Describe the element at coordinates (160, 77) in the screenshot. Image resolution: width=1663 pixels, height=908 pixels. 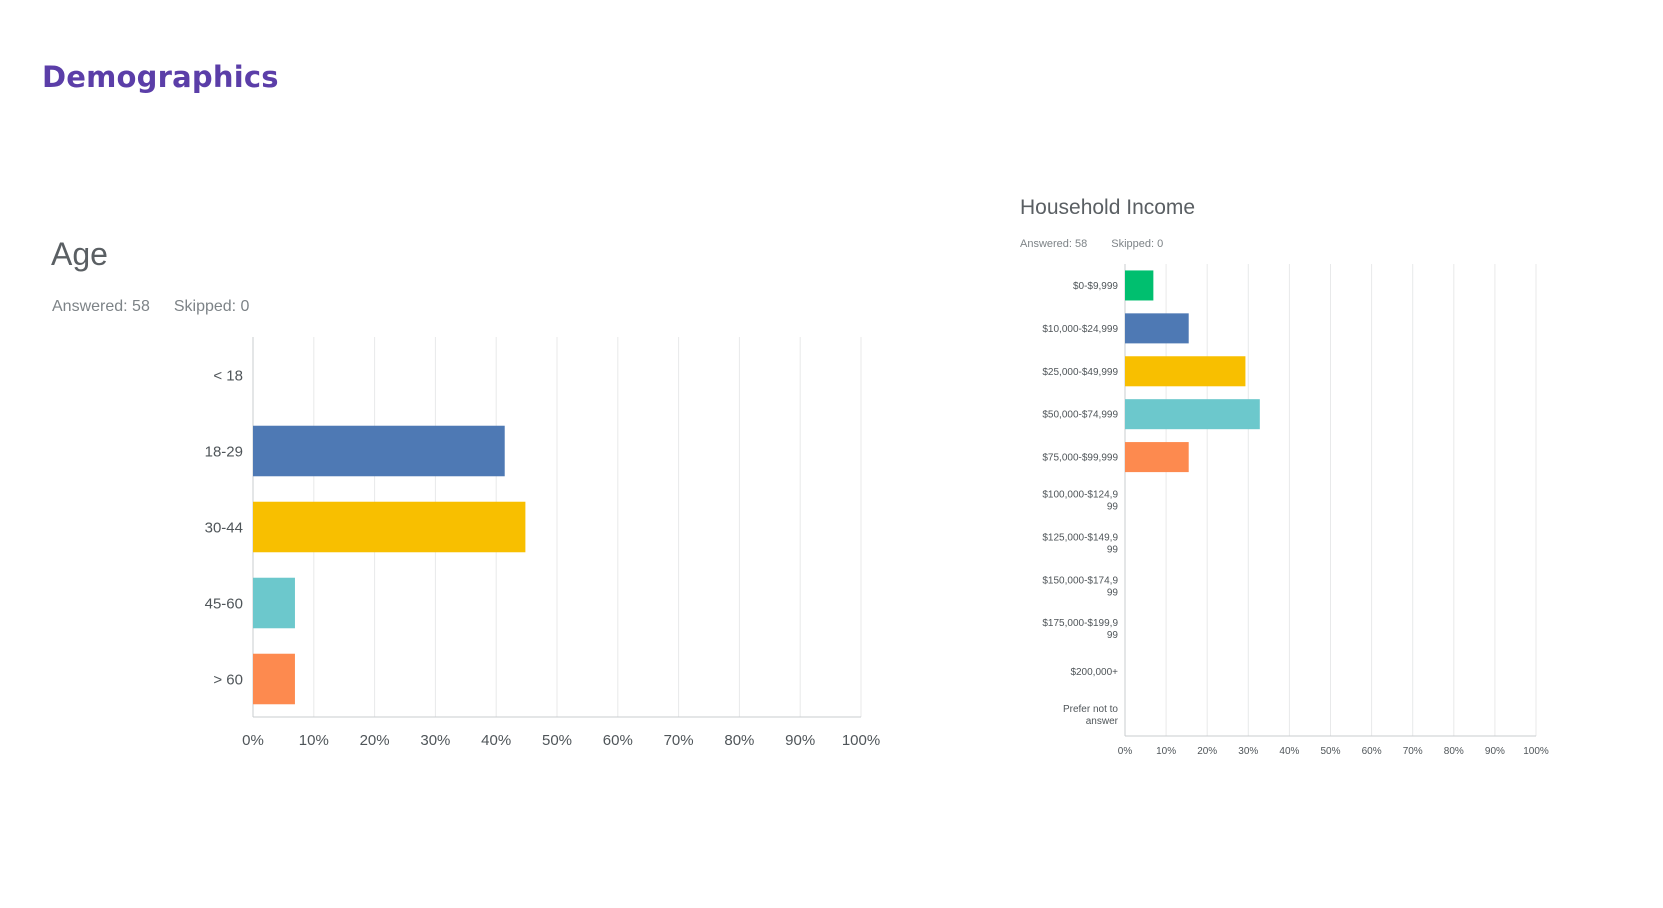
I see `page-title: Demographics` at that location.